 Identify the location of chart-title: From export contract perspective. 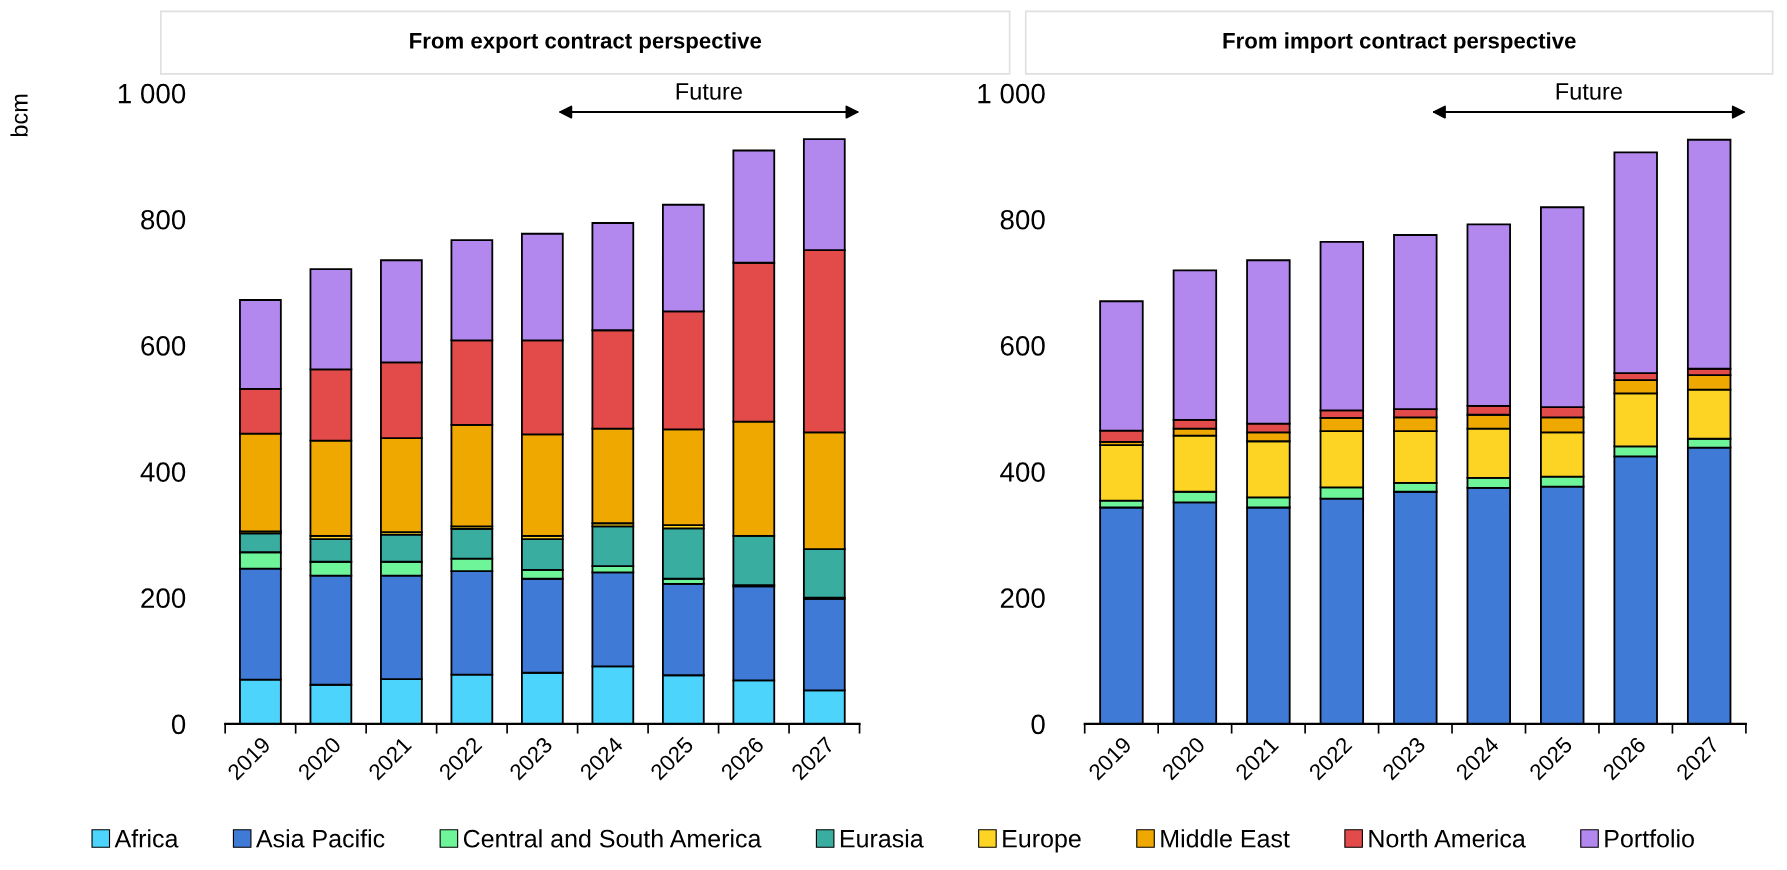
(586, 42).